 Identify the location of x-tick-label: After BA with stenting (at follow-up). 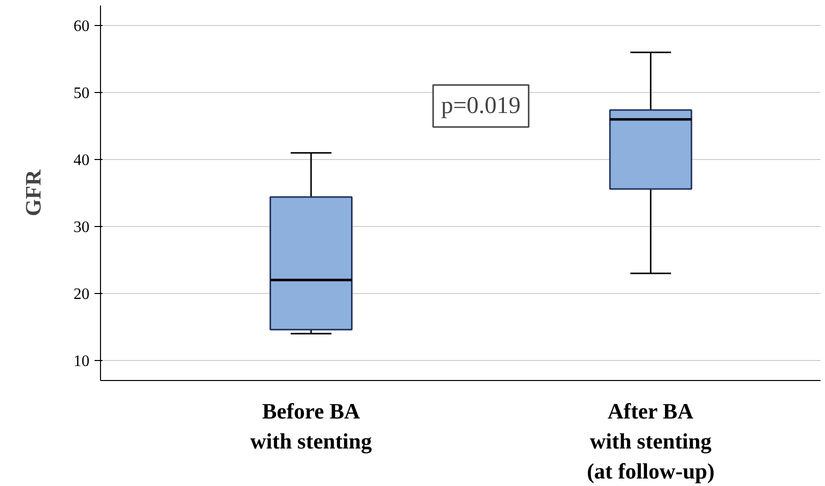
(650, 441).